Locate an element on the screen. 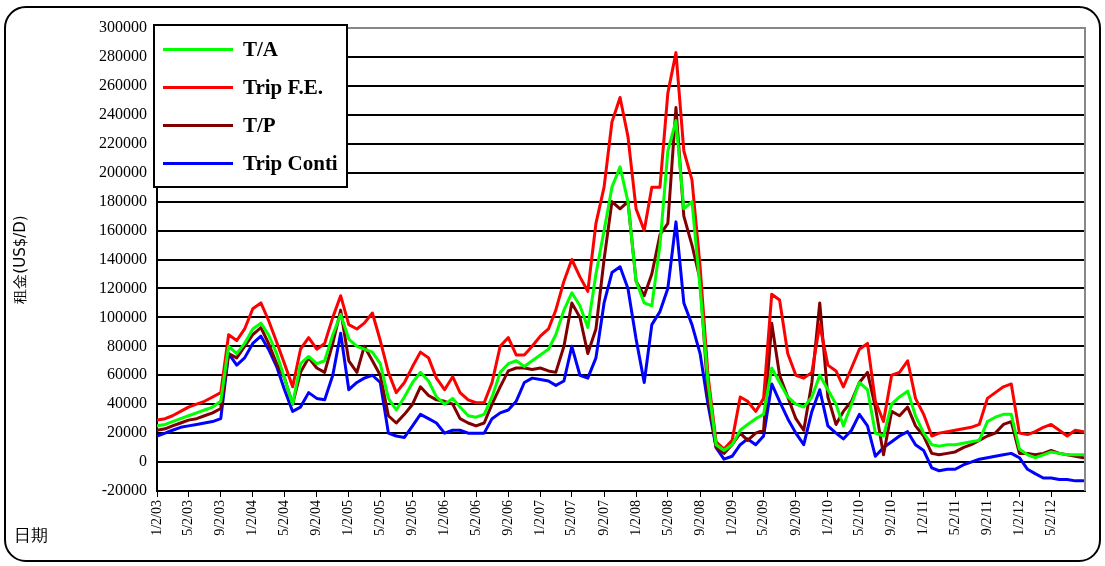 Image resolution: width=1105 pixels, height=566 pixels. x-tick-label: 5/2/07 is located at coordinates (571, 518).